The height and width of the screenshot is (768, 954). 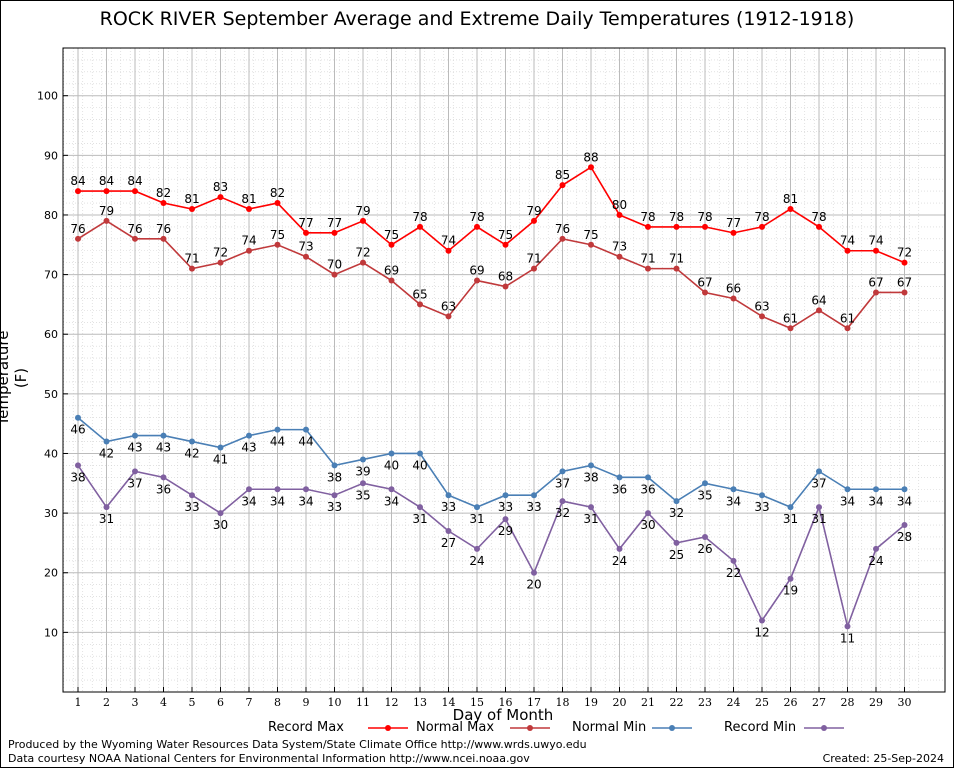 I want to click on data-label-normal-min: 32, so click(x=676, y=513).